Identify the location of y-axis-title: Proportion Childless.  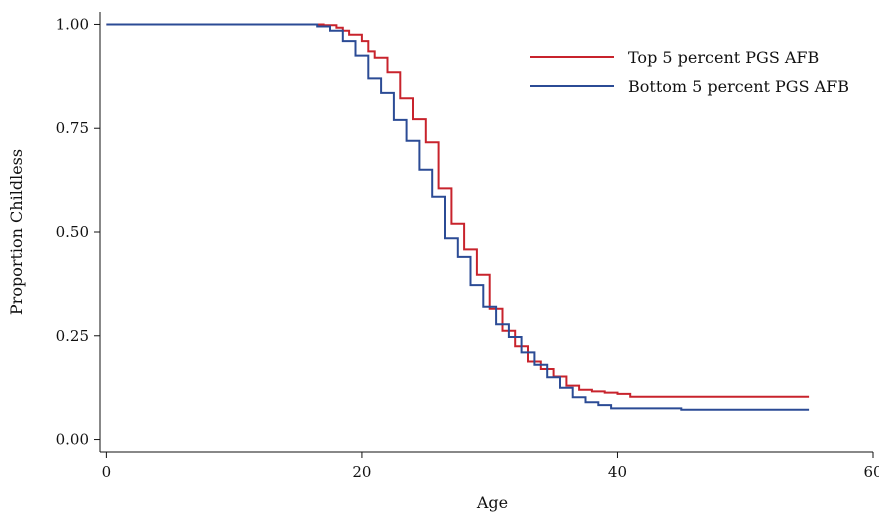
(16, 232).